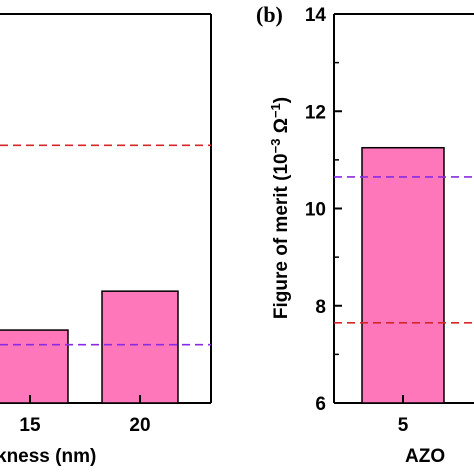  Describe the element at coordinates (281, 236) in the screenshot. I see `right-y-axis-label-main: Figure of merit (10` at that location.